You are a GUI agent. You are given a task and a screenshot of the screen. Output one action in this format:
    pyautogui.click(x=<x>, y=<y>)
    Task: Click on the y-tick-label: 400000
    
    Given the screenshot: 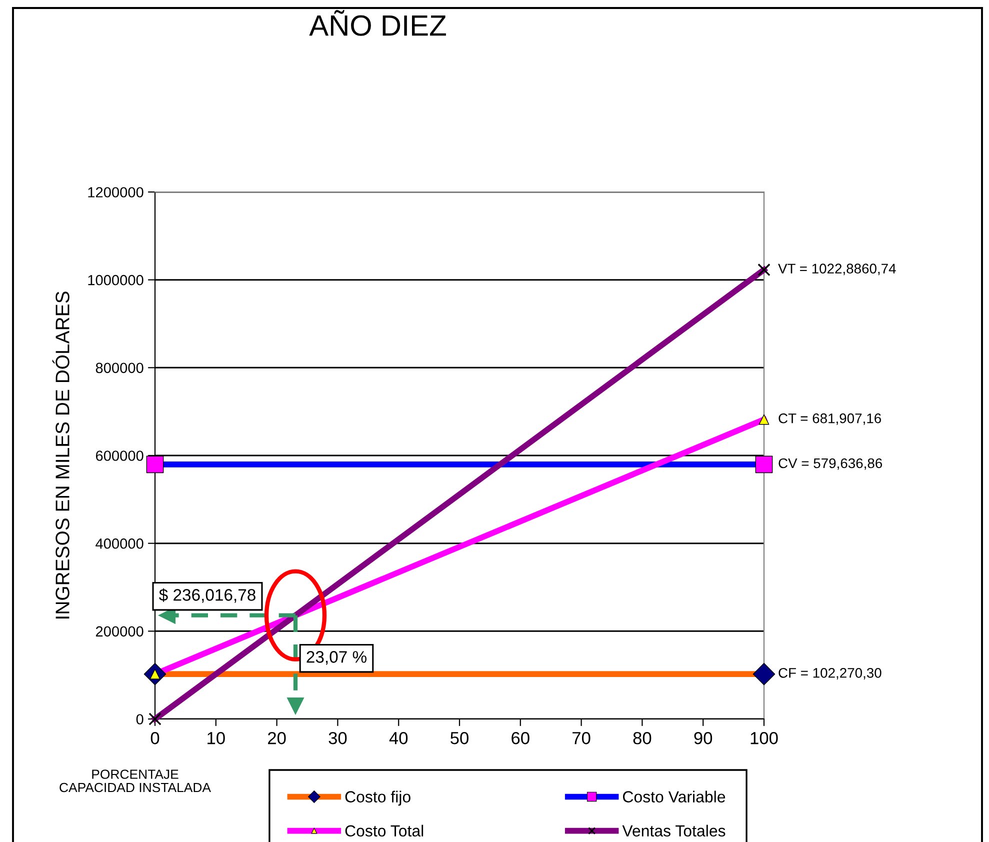 What is the action you would take?
    pyautogui.click(x=120, y=543)
    